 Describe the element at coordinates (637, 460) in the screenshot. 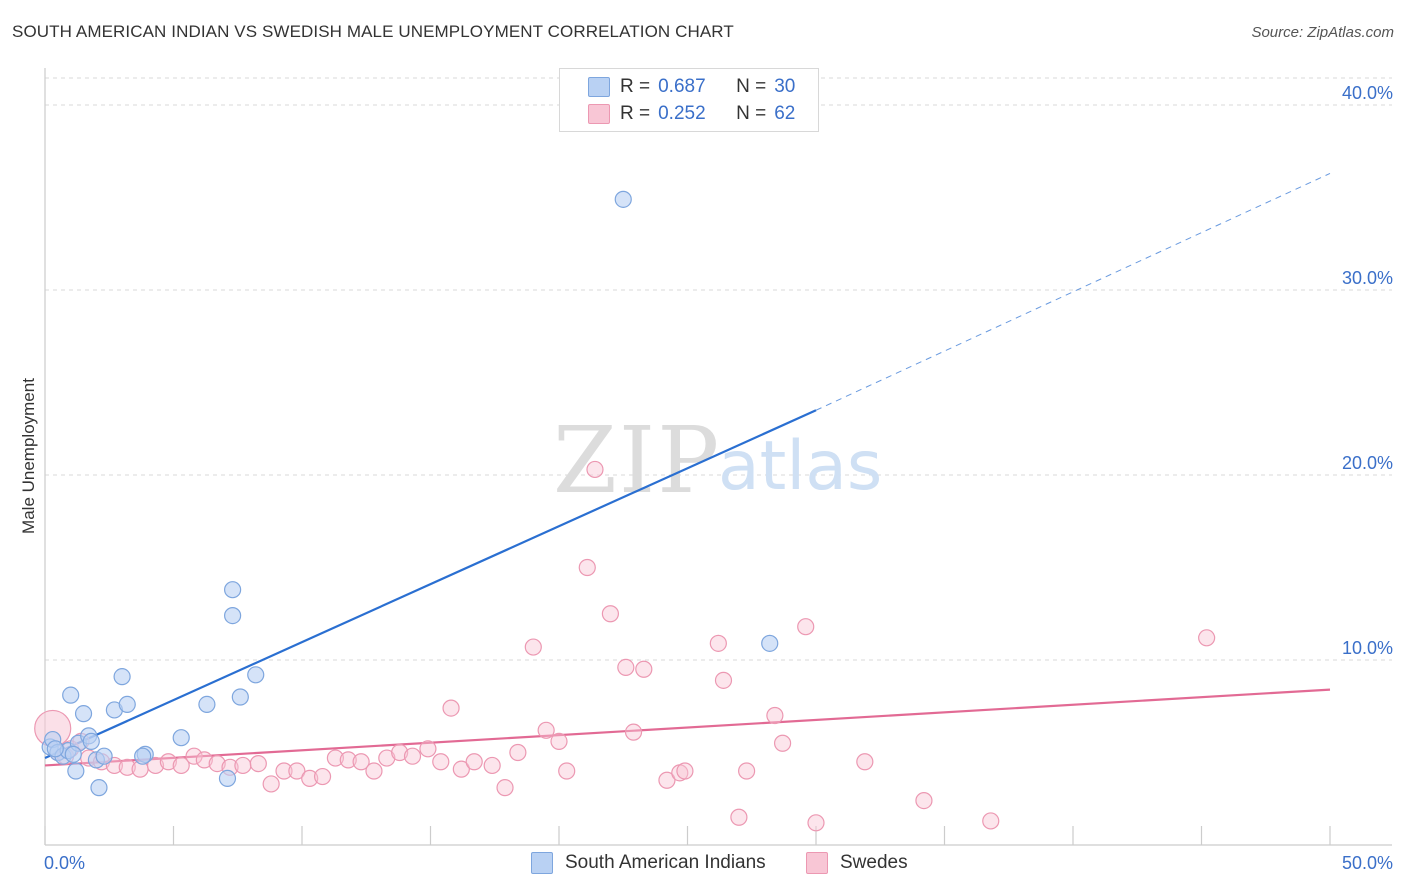

I see `watermark-zip: ZIP` at that location.